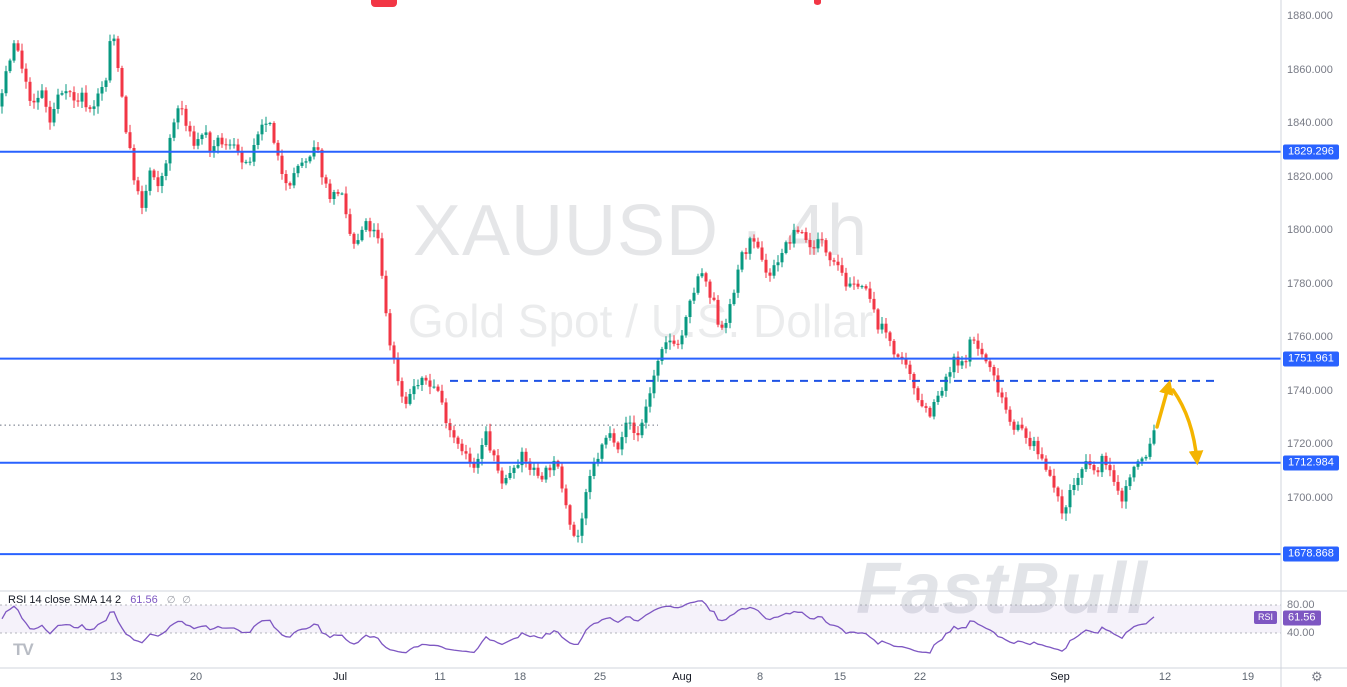 The image size is (1347, 687). What do you see at coordinates (144, 600) in the screenshot?
I see `rsi-legend-value: 61.56` at bounding box center [144, 600].